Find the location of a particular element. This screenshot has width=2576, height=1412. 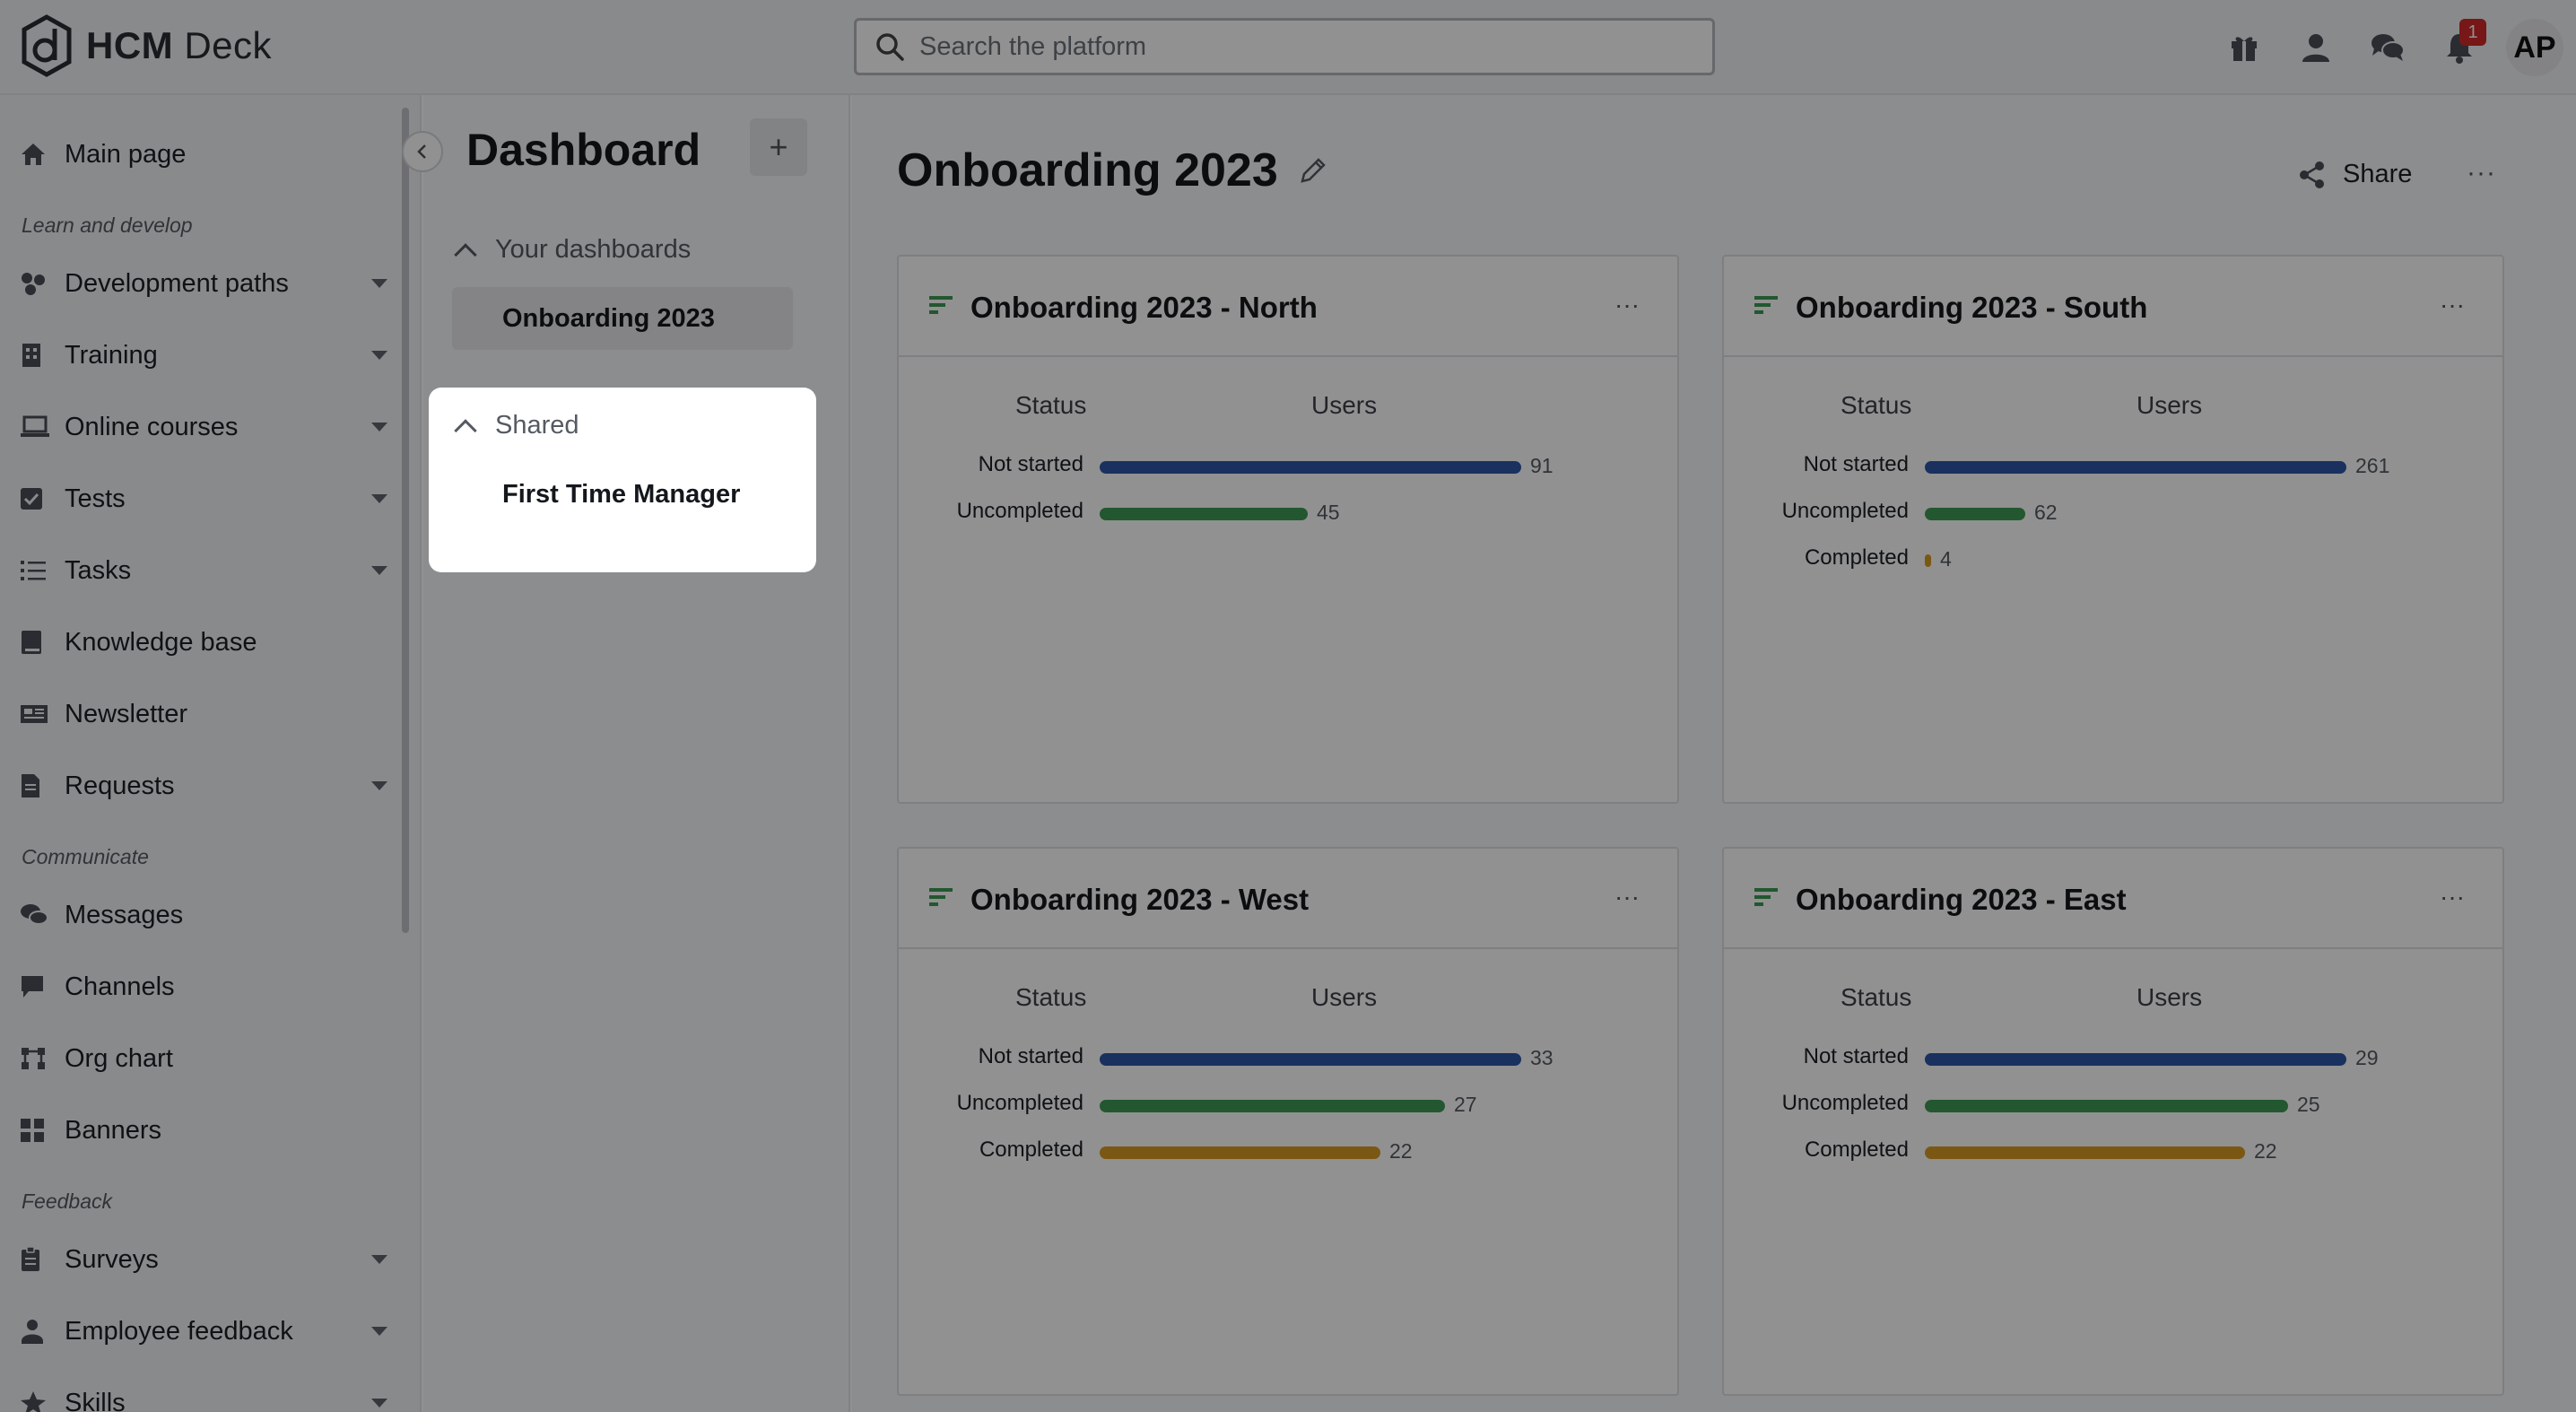

pencil-icon is located at coordinates (1313, 170).